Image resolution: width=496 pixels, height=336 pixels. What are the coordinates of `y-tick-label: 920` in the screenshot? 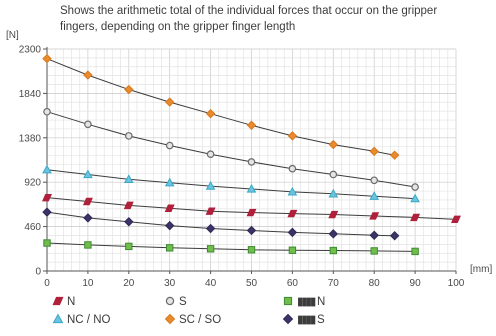 It's located at (32, 183).